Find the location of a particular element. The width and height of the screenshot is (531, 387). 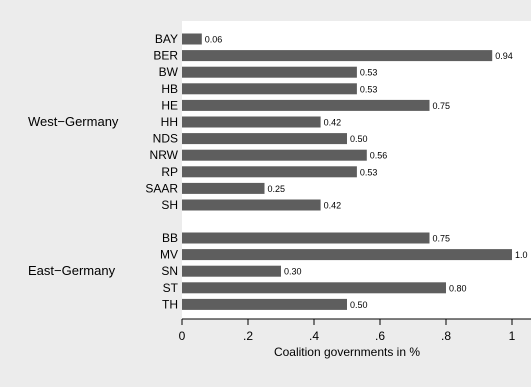

value-label-bw: 0.53 is located at coordinates (369, 73).